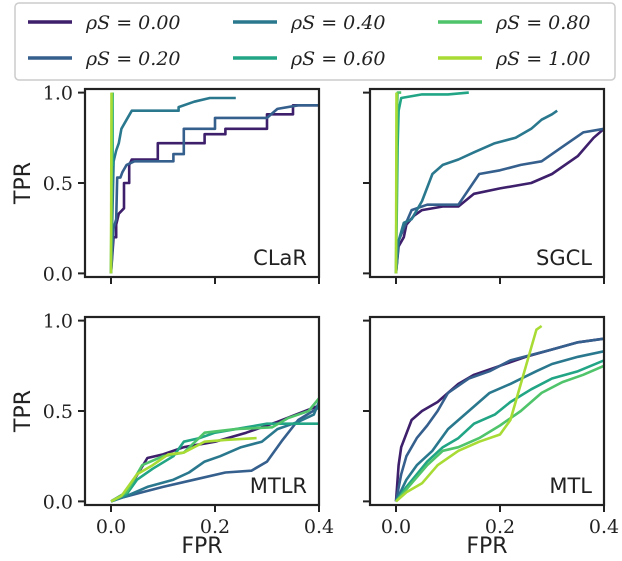 The height and width of the screenshot is (561, 622). Describe the element at coordinates (570, 486) in the screenshot. I see `panel-title-mtl: MTL` at that location.